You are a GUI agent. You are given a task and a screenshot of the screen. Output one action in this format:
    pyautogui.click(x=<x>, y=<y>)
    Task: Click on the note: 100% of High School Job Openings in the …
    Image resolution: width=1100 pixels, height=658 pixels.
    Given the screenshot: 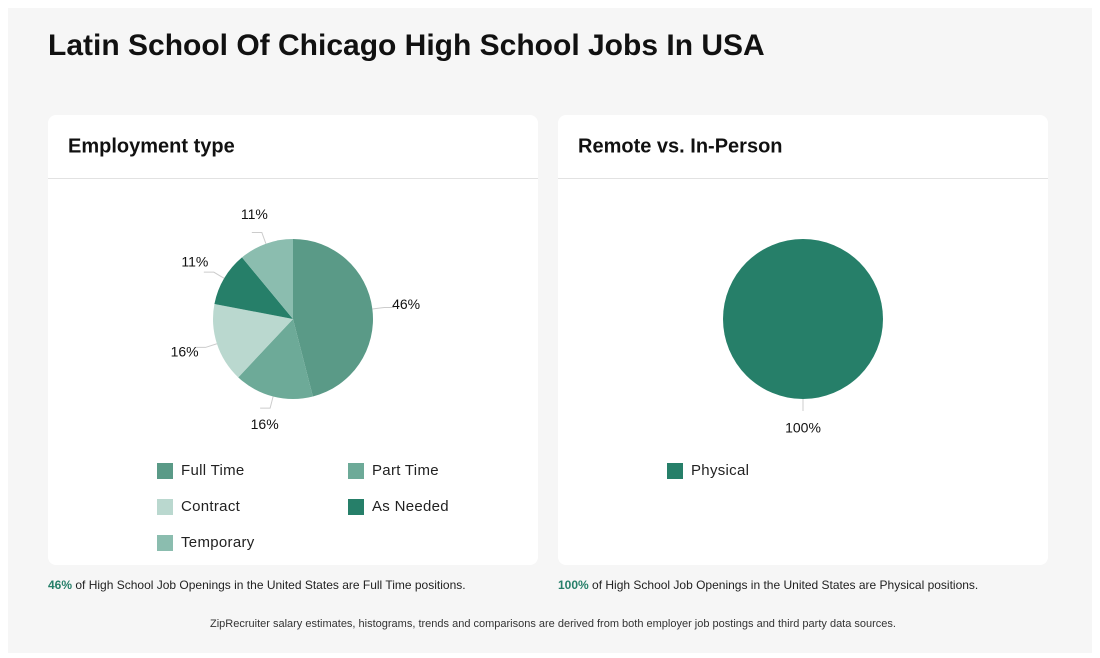 What is the action you would take?
    pyautogui.click(x=768, y=585)
    